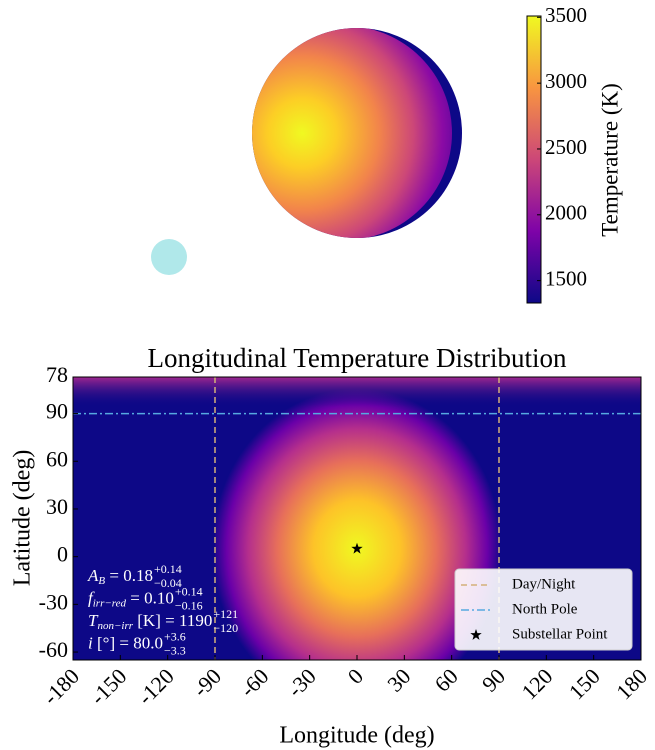  Describe the element at coordinates (566, 15) in the screenshot. I see `colorbar-tick-label: 3500` at that location.